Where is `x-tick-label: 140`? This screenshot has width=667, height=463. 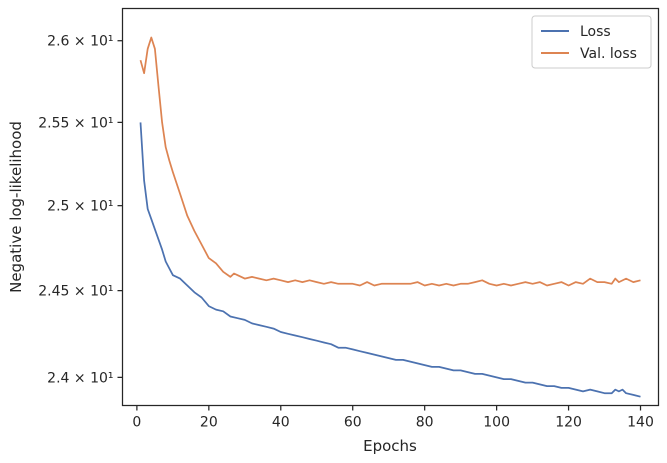
x-tick-label: 140 is located at coordinates (640, 423).